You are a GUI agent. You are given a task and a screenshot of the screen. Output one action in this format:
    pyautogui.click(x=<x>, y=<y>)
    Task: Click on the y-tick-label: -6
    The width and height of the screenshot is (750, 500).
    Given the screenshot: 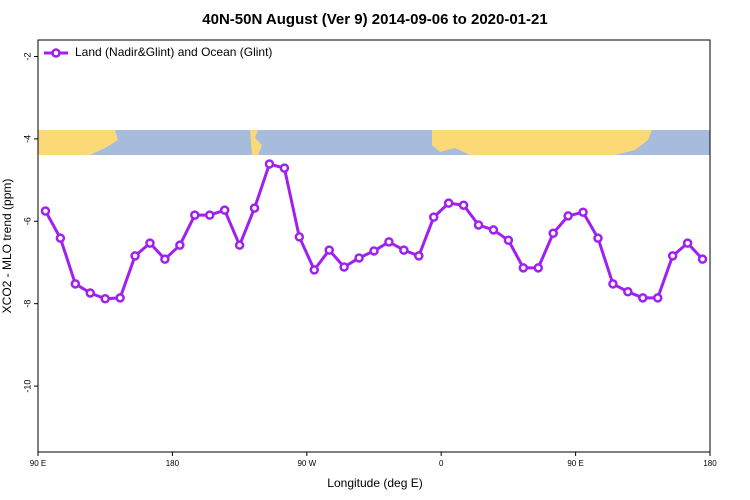 What is the action you would take?
    pyautogui.click(x=27, y=221)
    